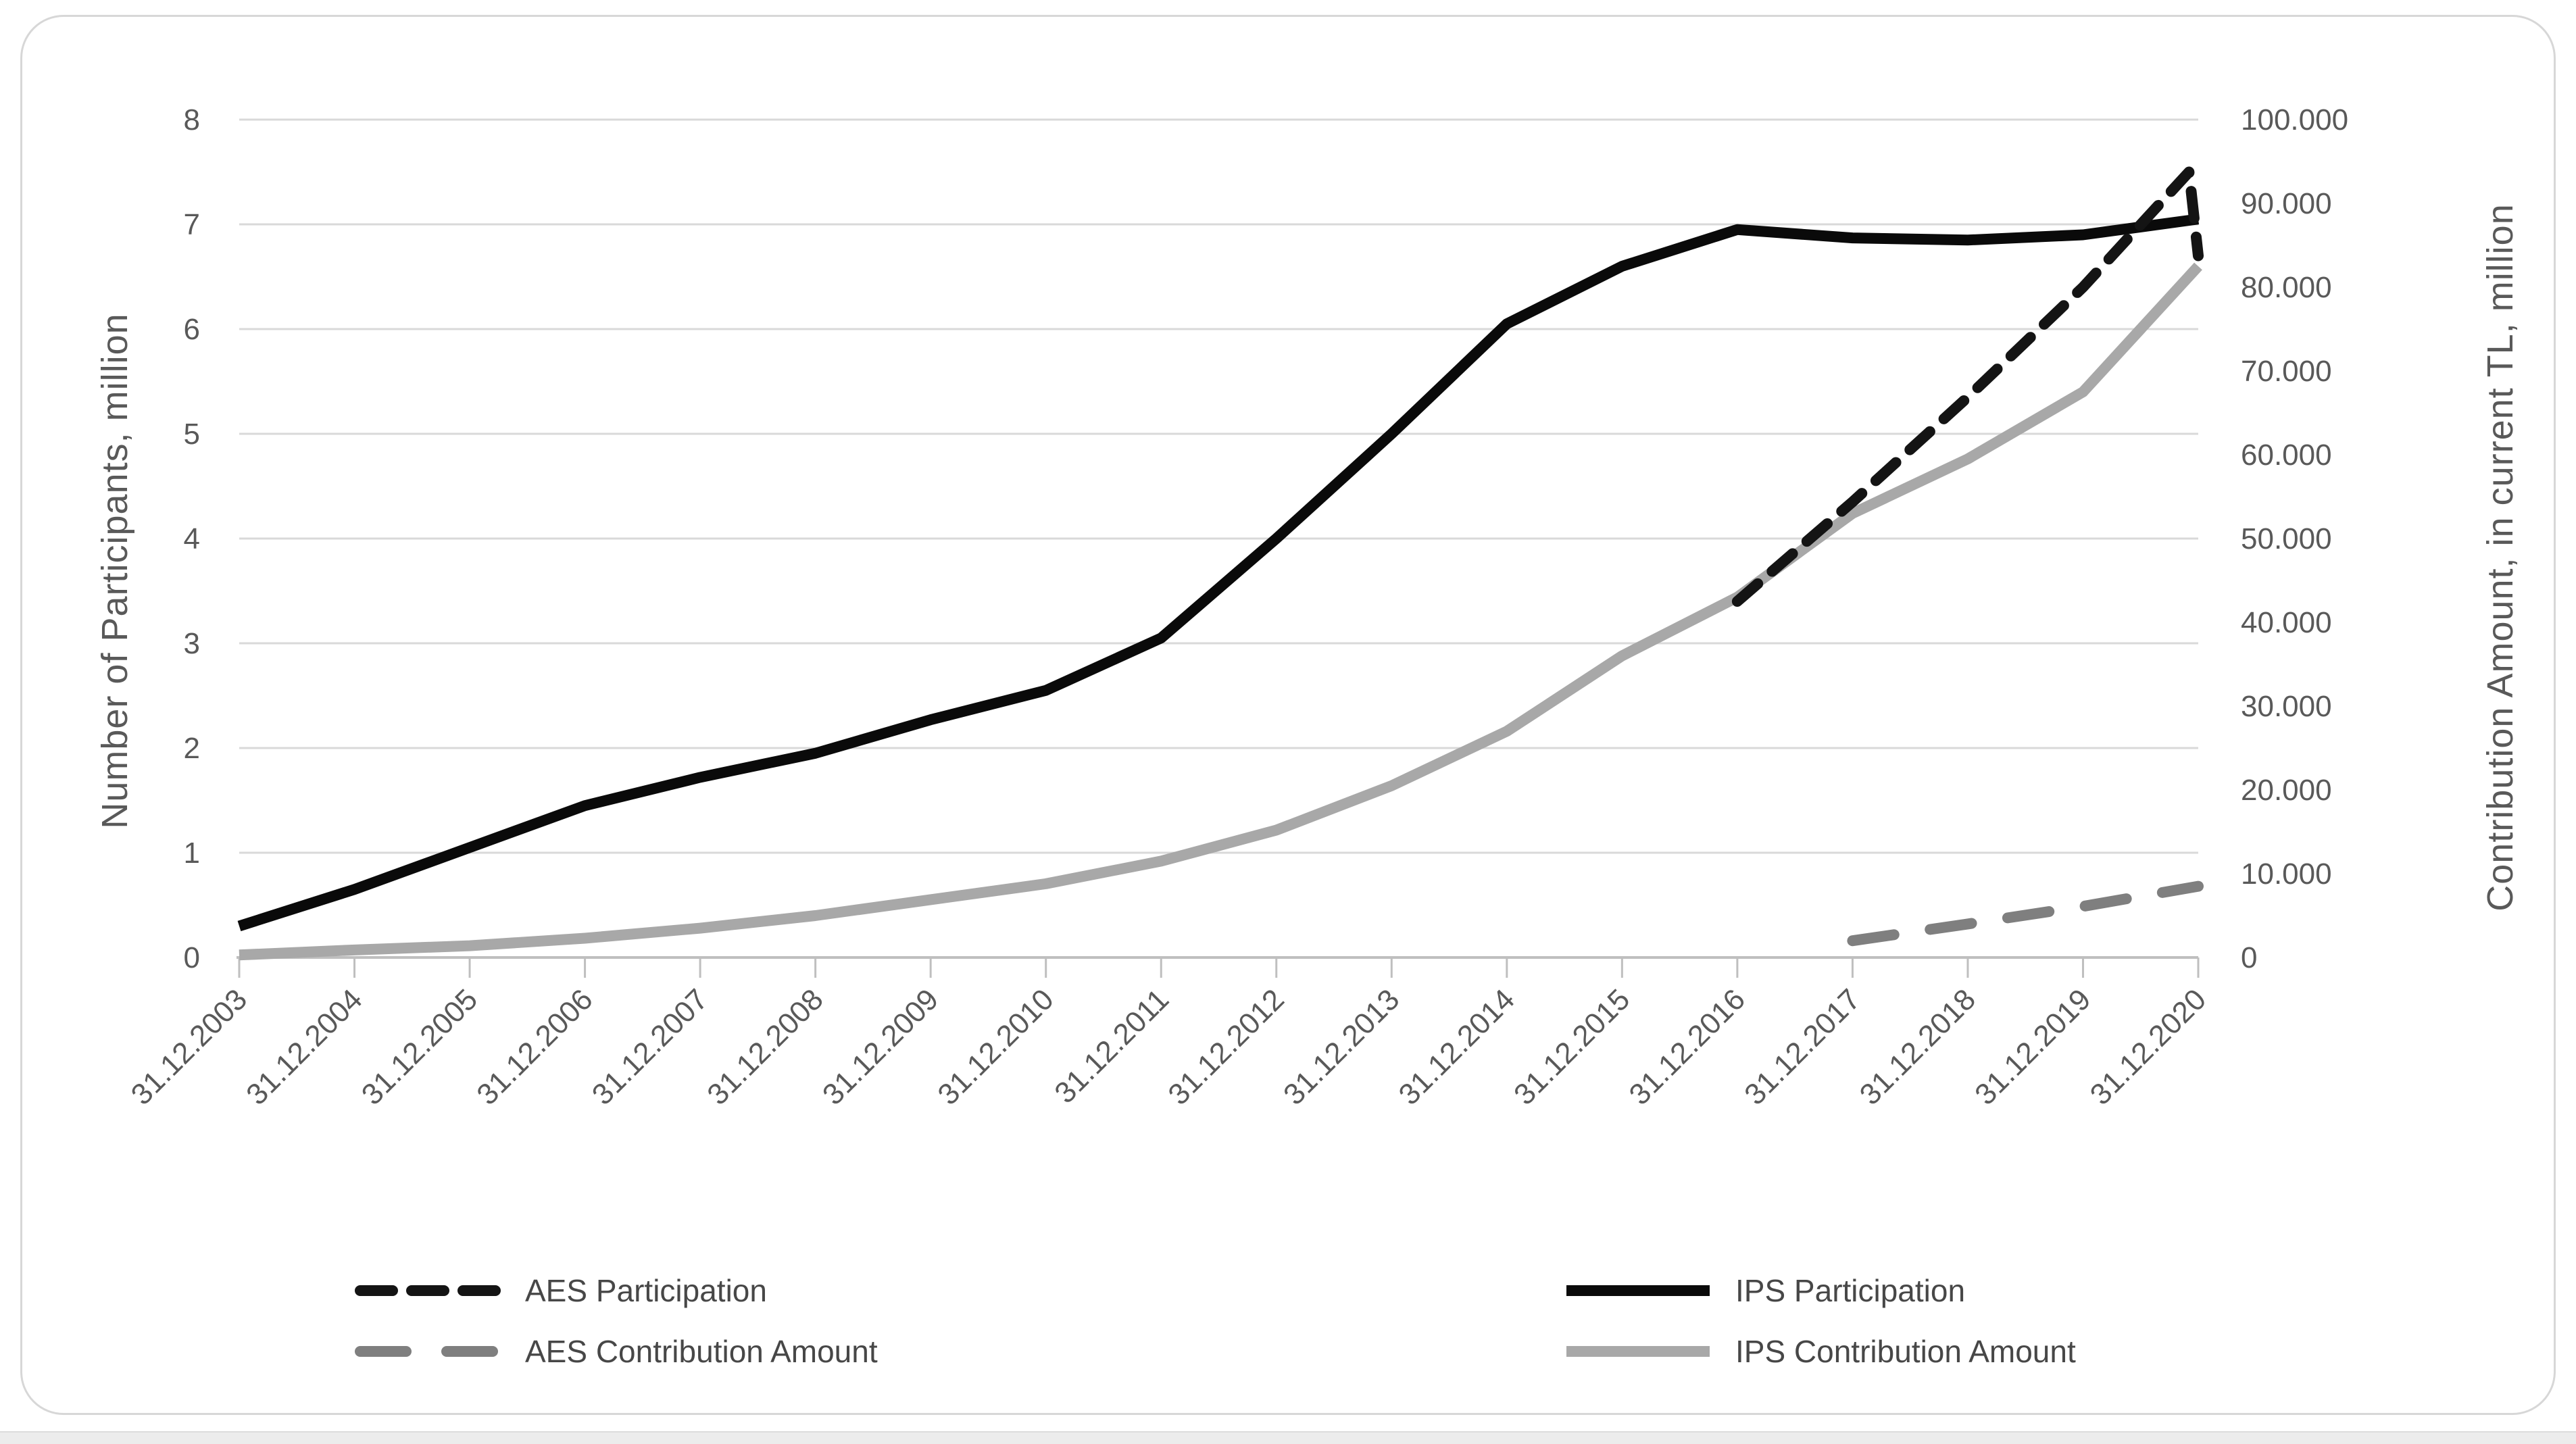 This screenshot has height=1444, width=2576. Describe the element at coordinates (428, 1290) in the screenshot. I see `aes-participation-swatch-icon` at that location.